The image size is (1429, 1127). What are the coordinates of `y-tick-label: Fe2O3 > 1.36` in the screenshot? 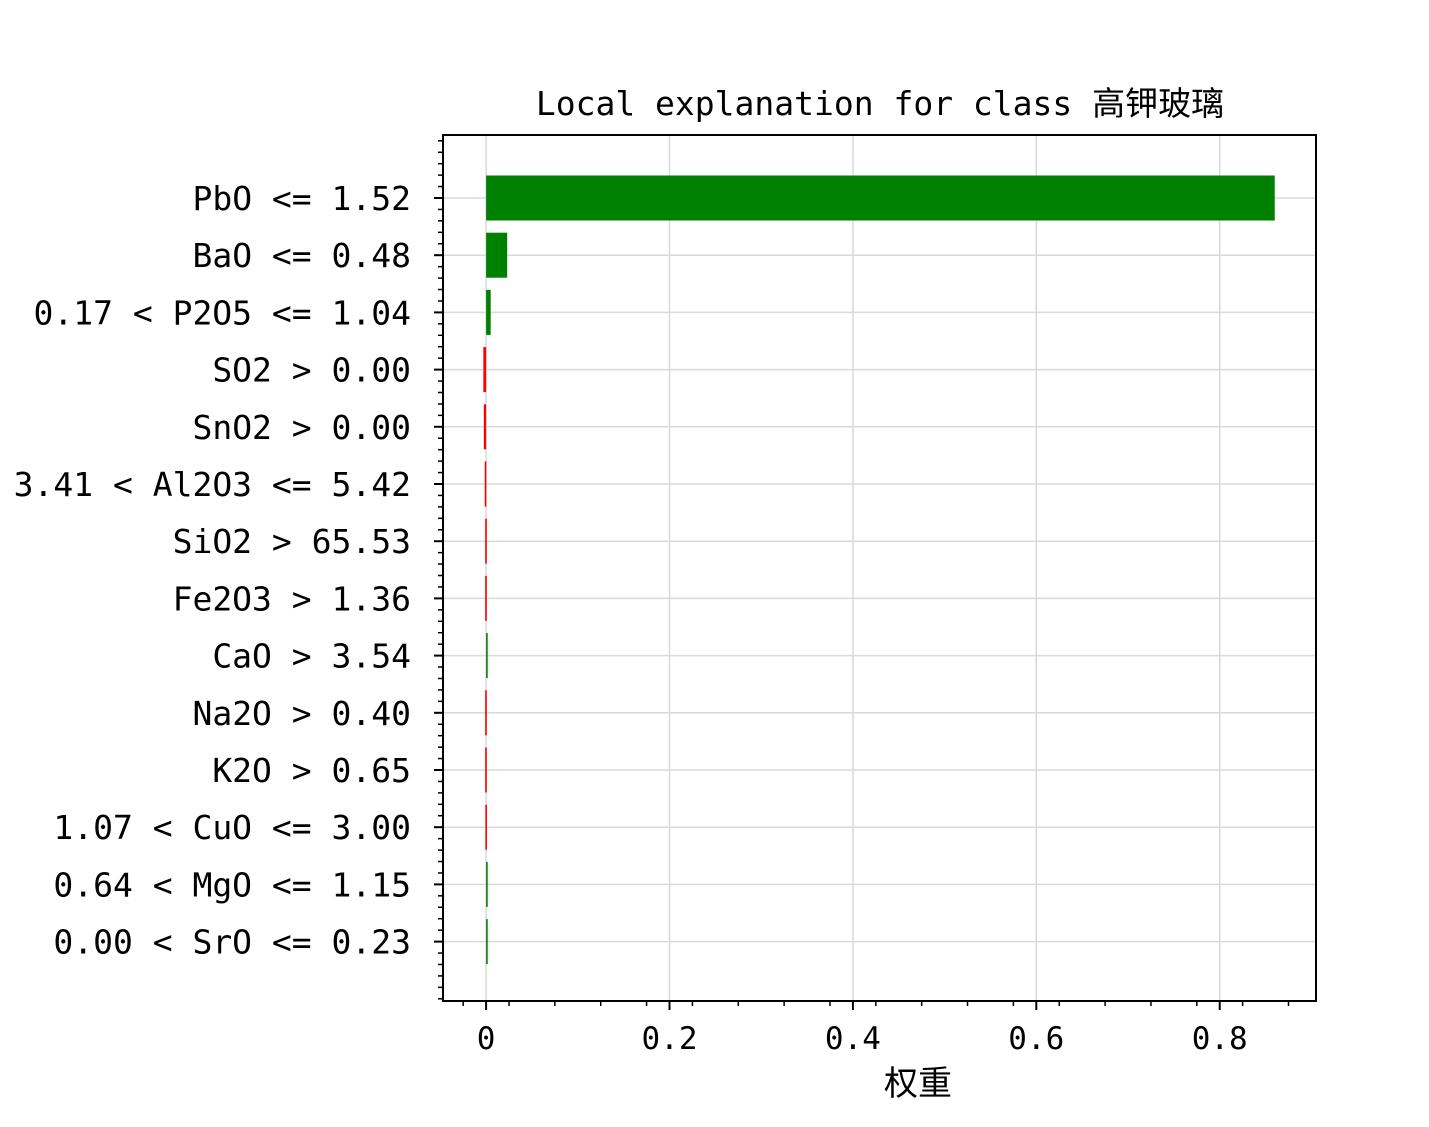 It's located at (292, 598).